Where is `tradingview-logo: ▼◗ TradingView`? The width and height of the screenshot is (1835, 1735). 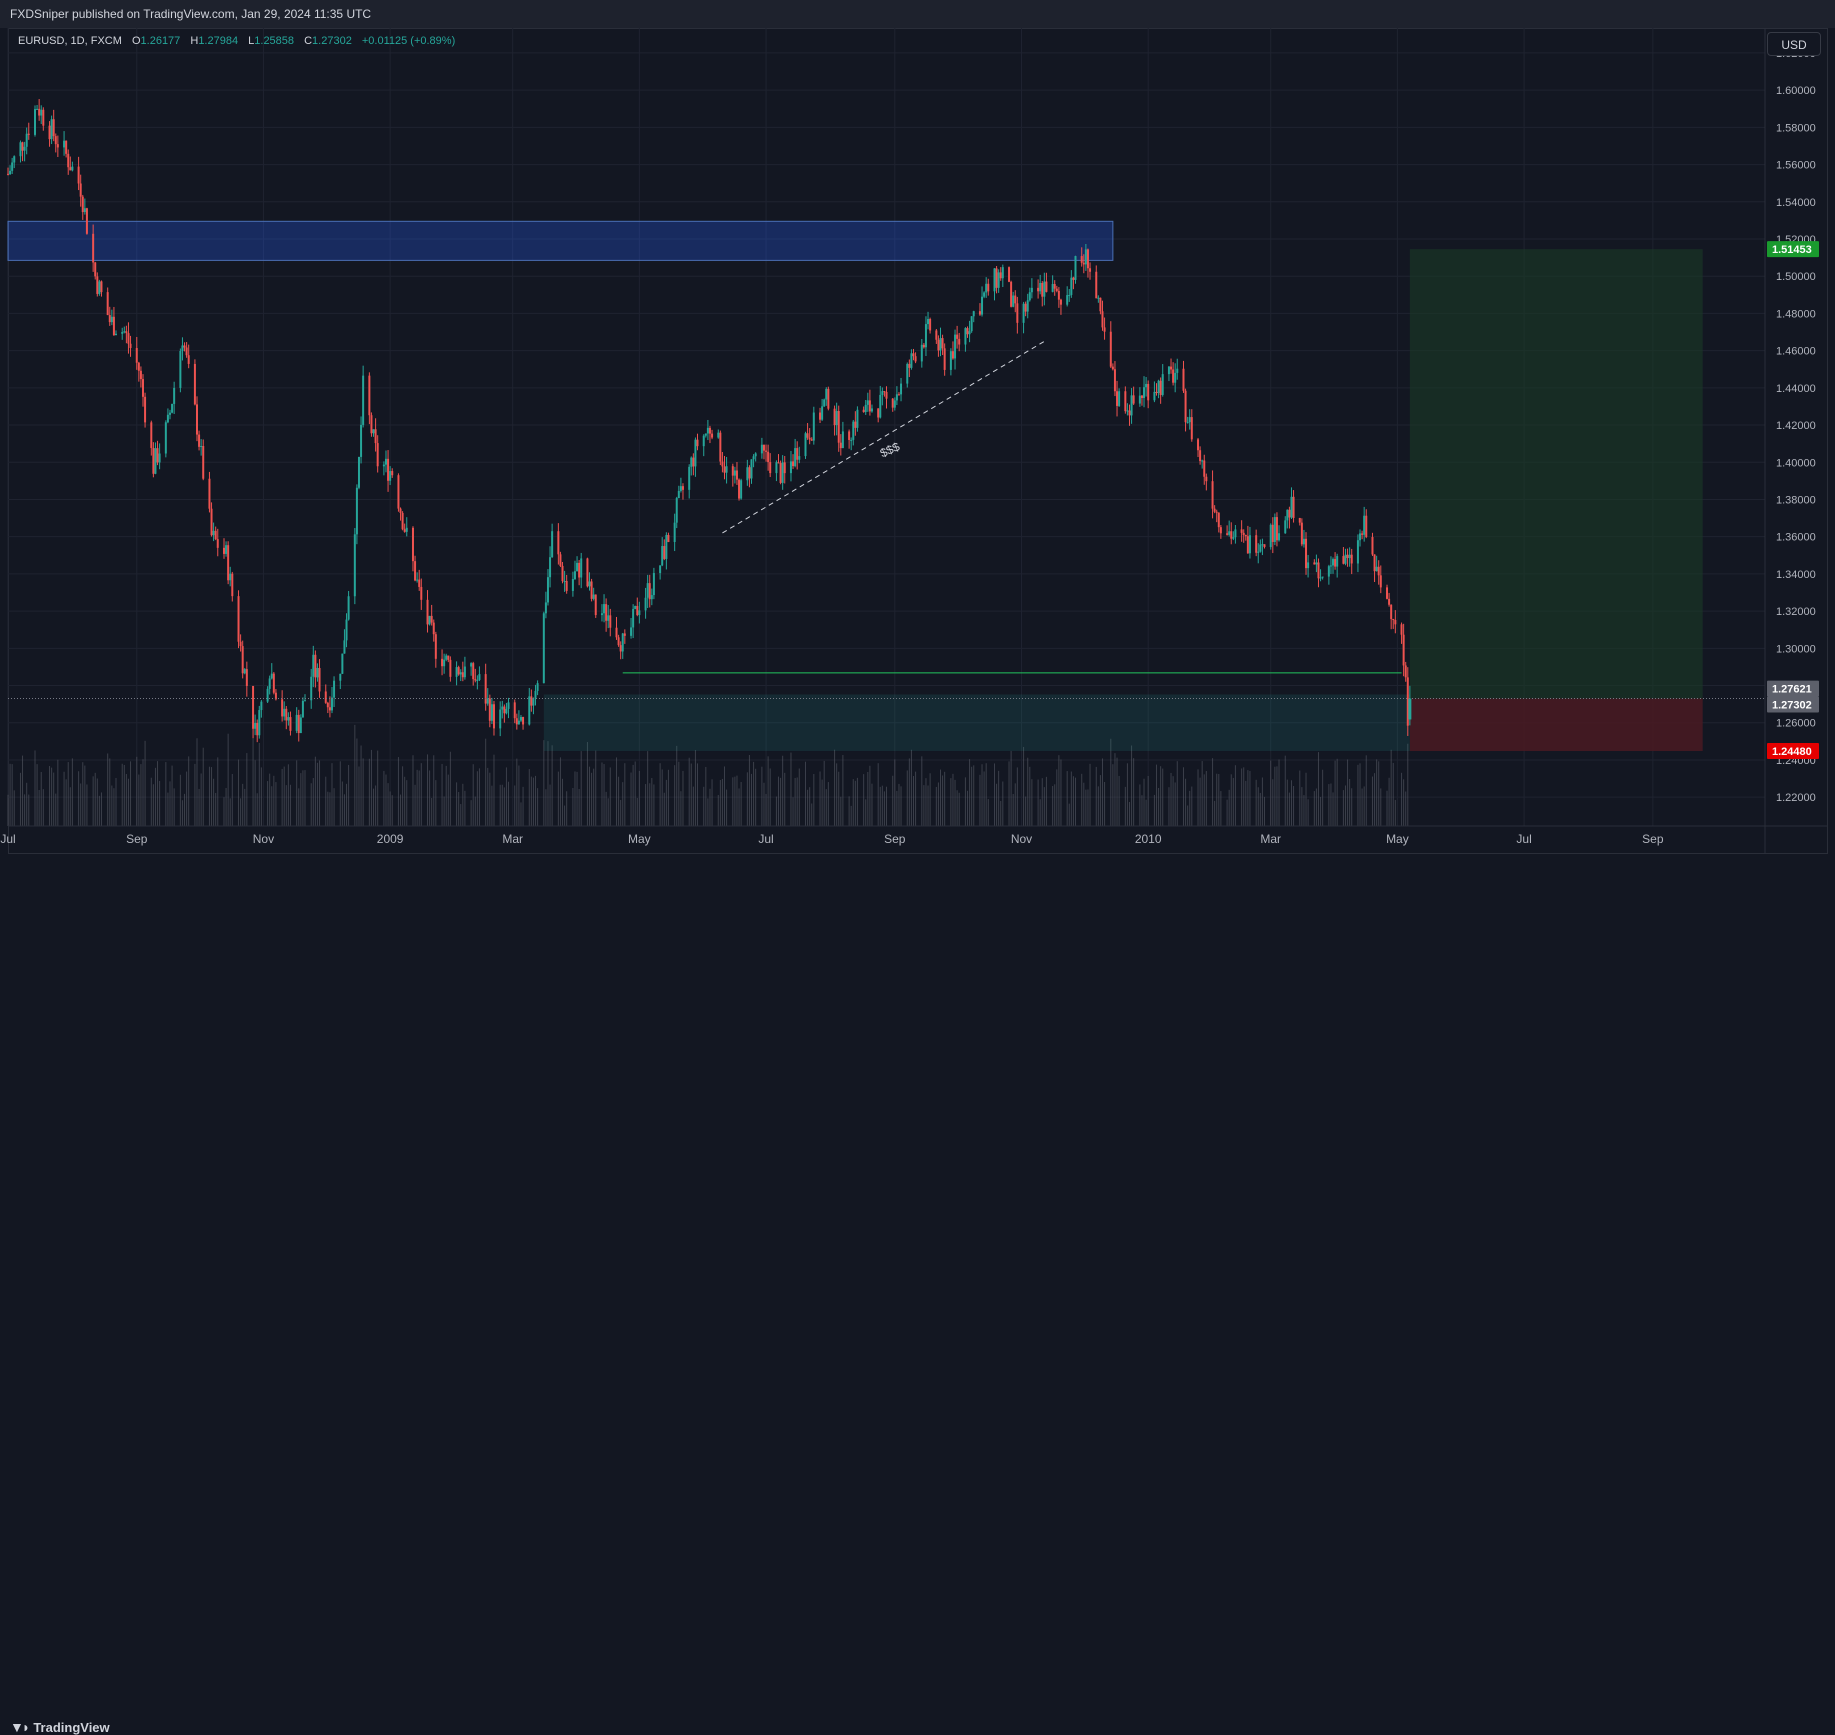
tradingview-logo: ▼◗ TradingView is located at coordinates (60, 1727).